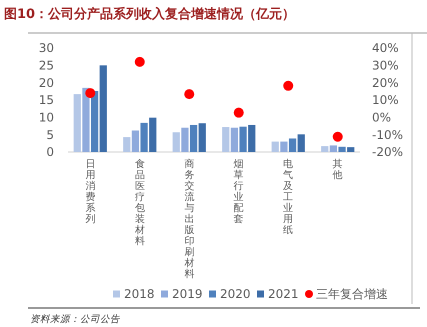 This screenshot has width=427, height=327. I want to click on y2-tick-label: 20%, so click(385, 83).